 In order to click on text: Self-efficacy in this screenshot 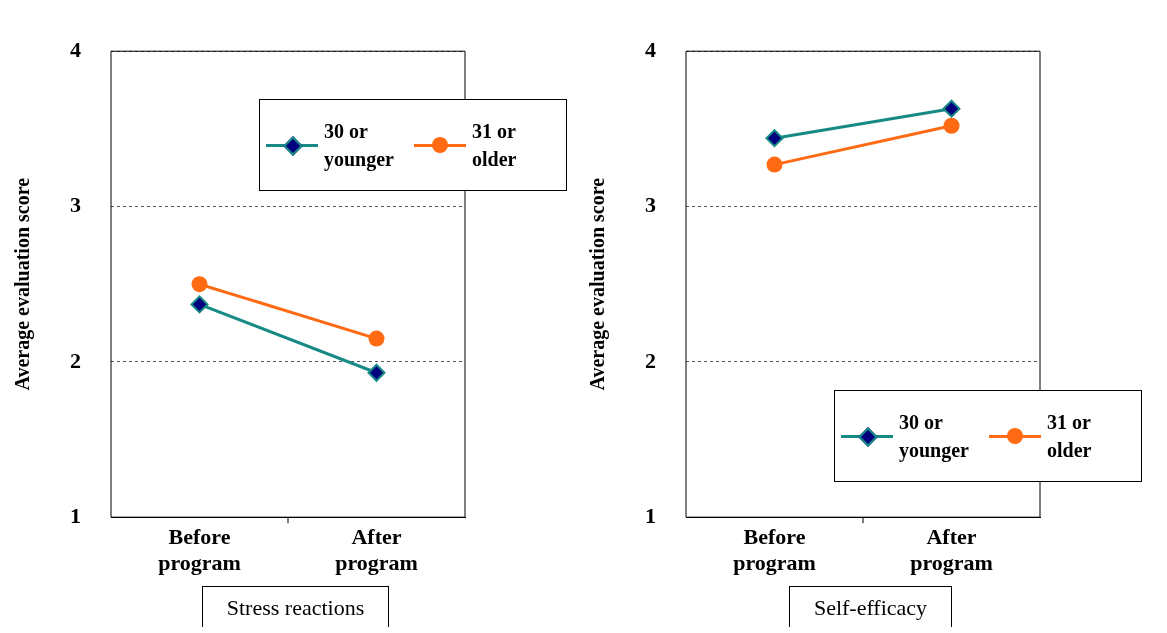, I will do `click(870, 606)`.